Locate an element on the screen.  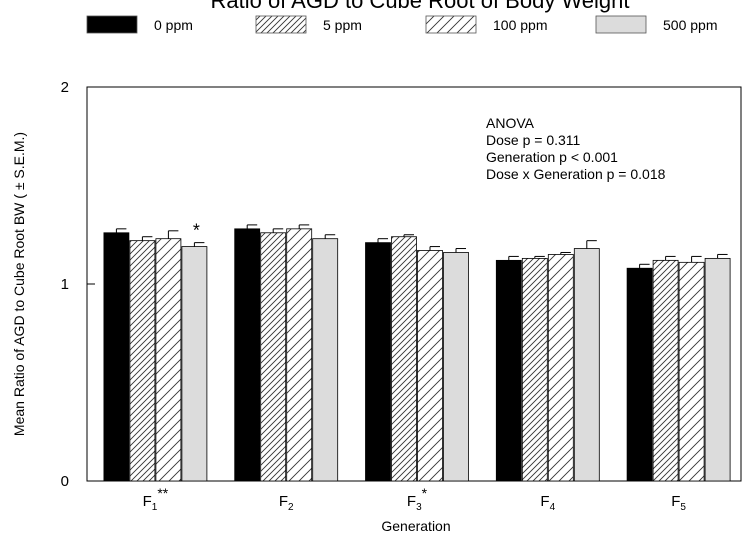
category-subscript: 5 is located at coordinates (683, 507).